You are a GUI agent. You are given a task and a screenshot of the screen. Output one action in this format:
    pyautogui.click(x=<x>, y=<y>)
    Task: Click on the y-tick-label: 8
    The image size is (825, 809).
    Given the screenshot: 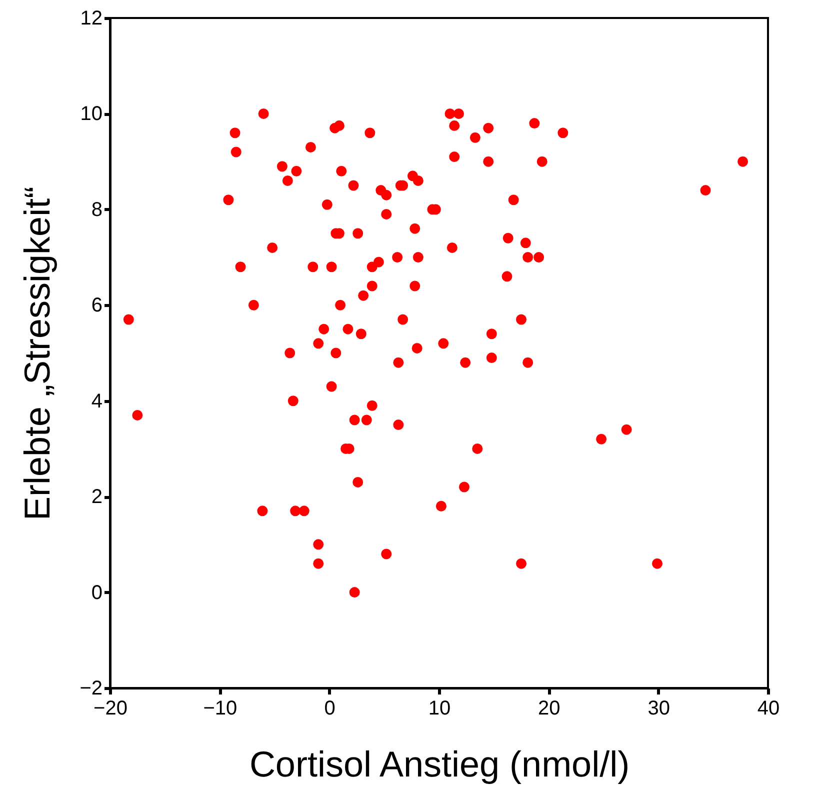 What is the action you would take?
    pyautogui.click(x=96, y=209)
    